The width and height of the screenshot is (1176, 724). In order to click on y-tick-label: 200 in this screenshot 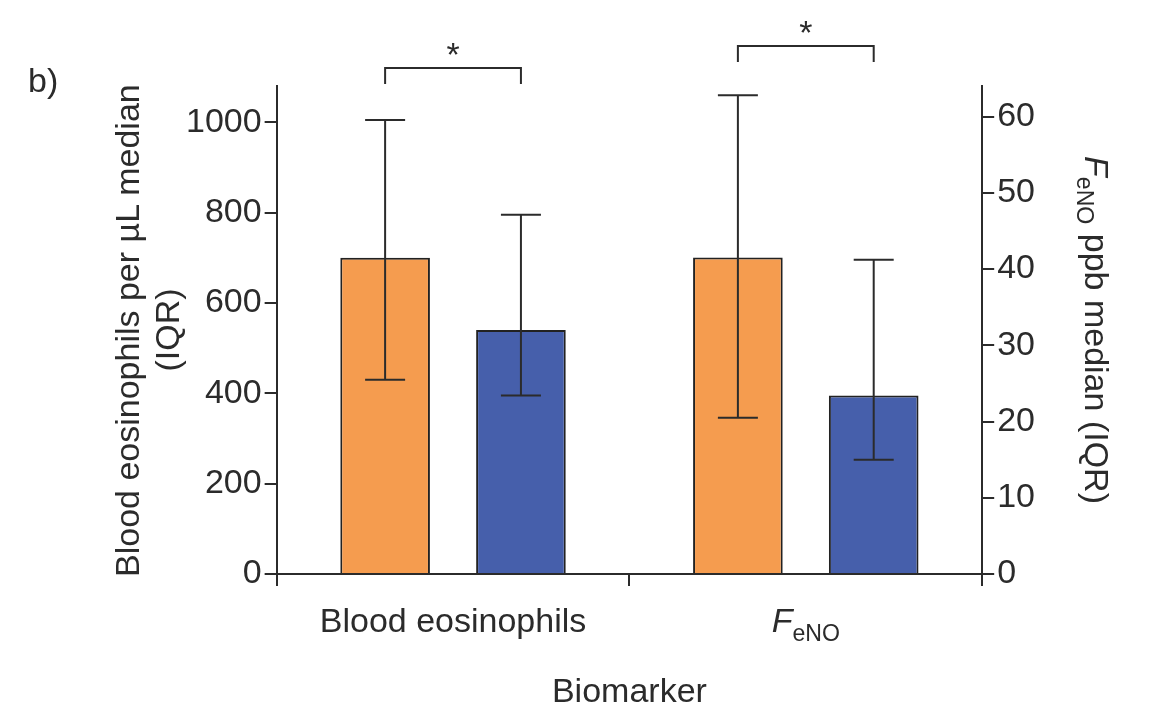, I will do `click(233, 481)`.